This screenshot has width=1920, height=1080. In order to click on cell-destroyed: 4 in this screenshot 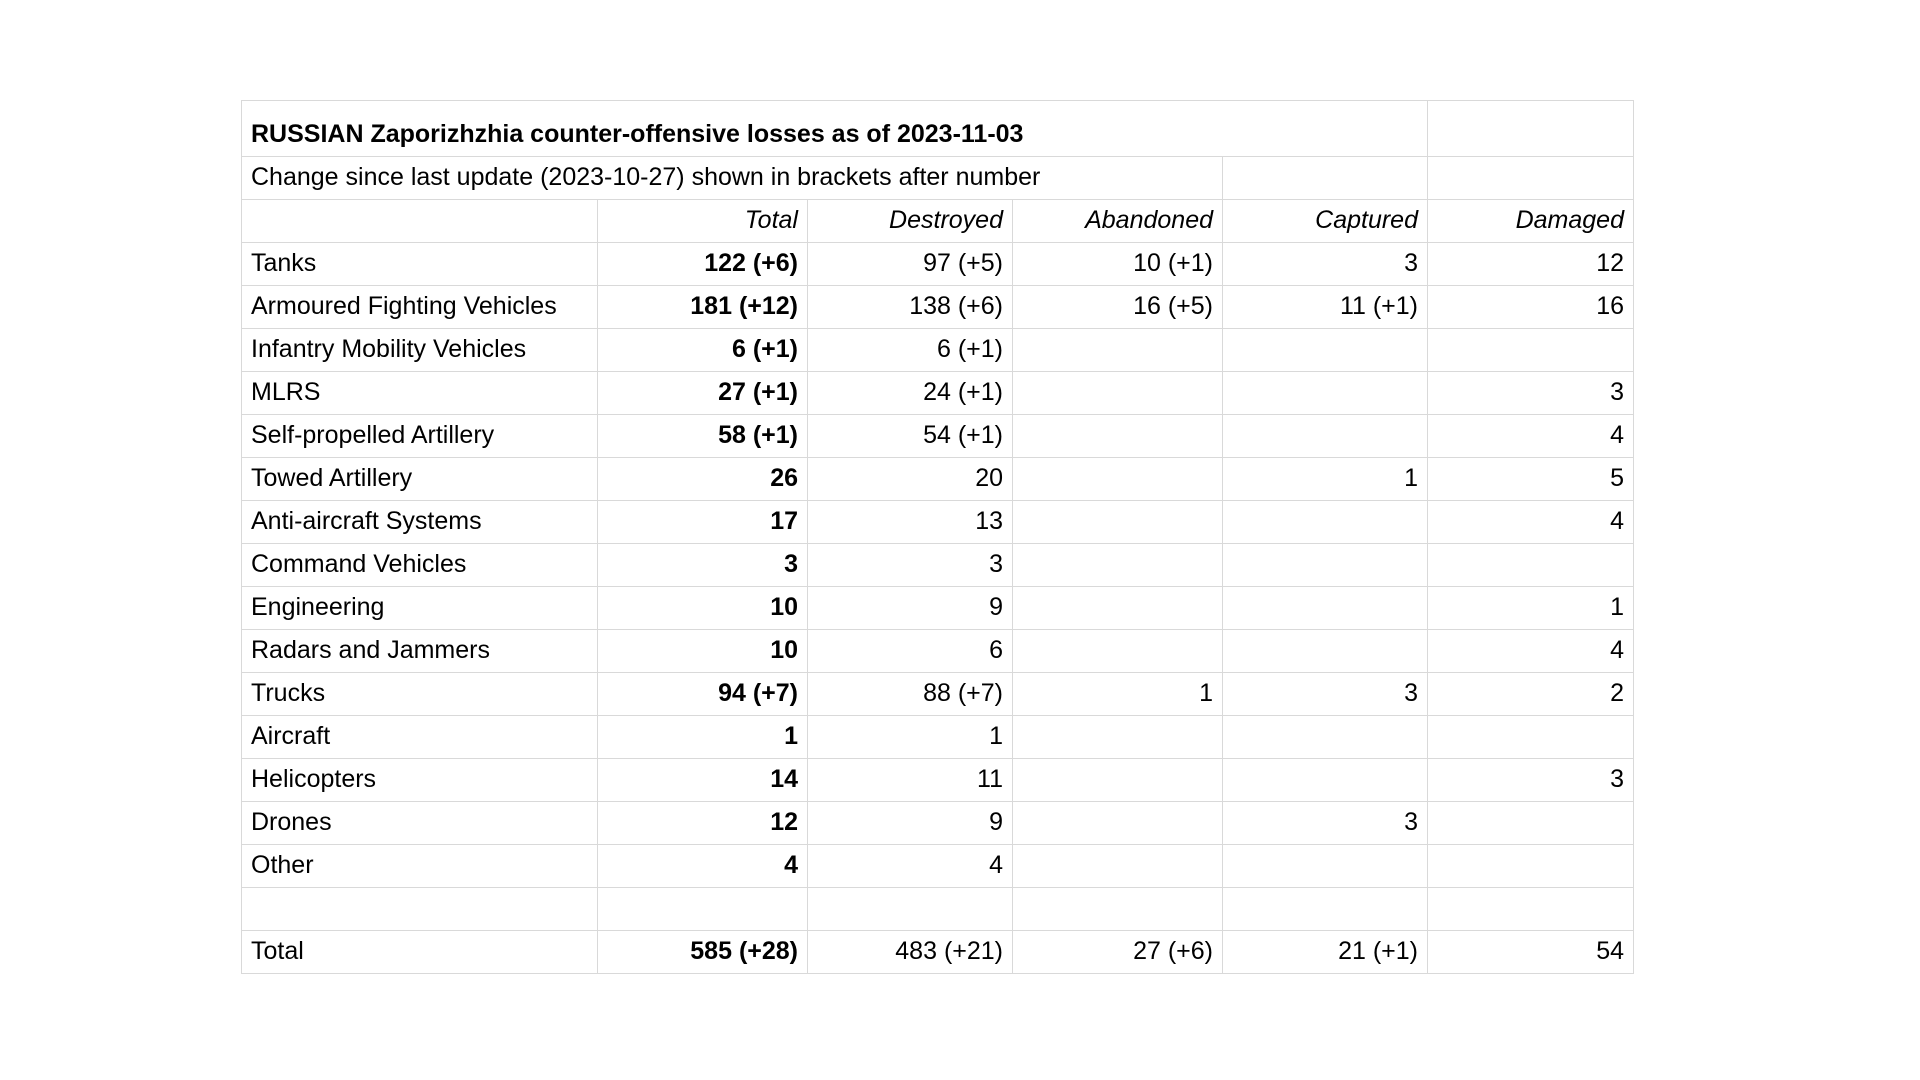, I will do `click(910, 866)`.